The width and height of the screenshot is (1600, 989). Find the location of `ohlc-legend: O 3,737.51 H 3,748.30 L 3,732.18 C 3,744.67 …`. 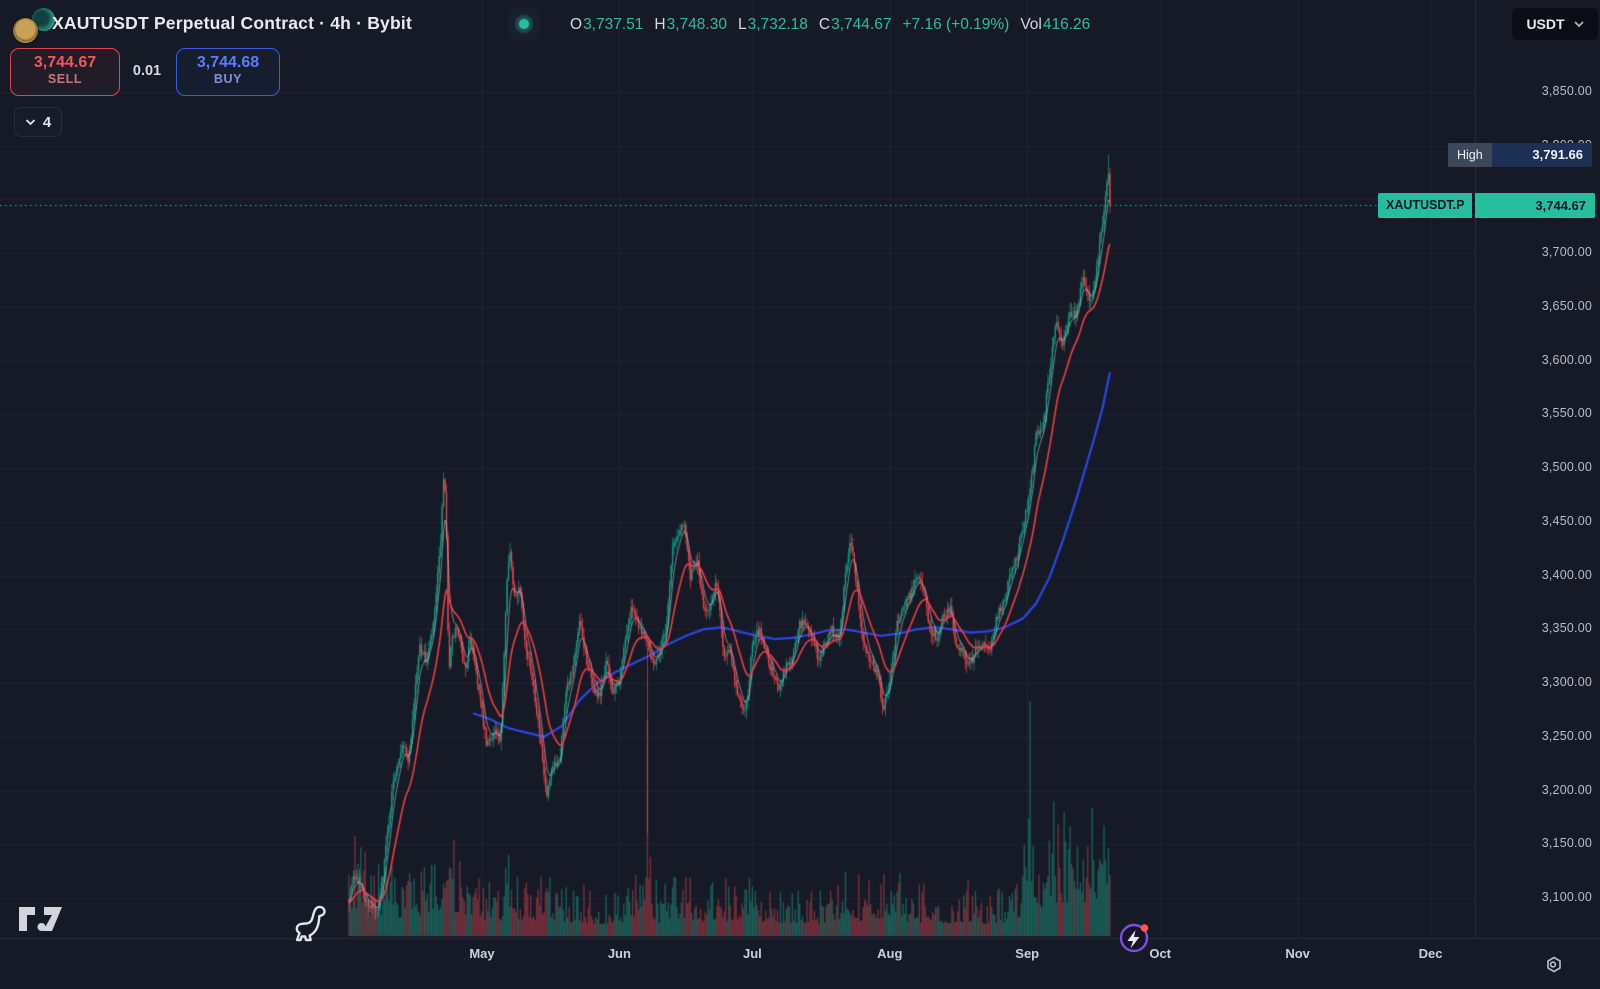

ohlc-legend: O 3,737.51 H 3,748.30 L 3,732.18 C 3,744.67 … is located at coordinates (830, 25).